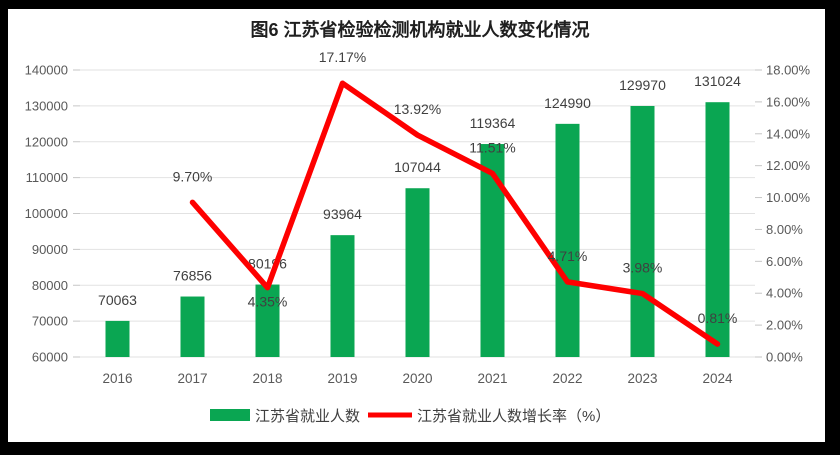 The width and height of the screenshot is (840, 455). I want to click on y-left-tick-label: 90000, so click(50, 249).